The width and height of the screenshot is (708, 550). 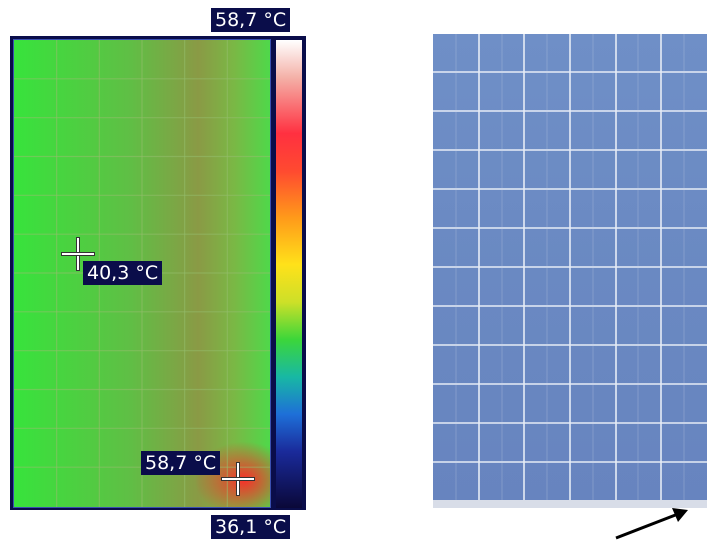 I want to click on defect-pointer-arrow-icon, so click(x=651, y=524).